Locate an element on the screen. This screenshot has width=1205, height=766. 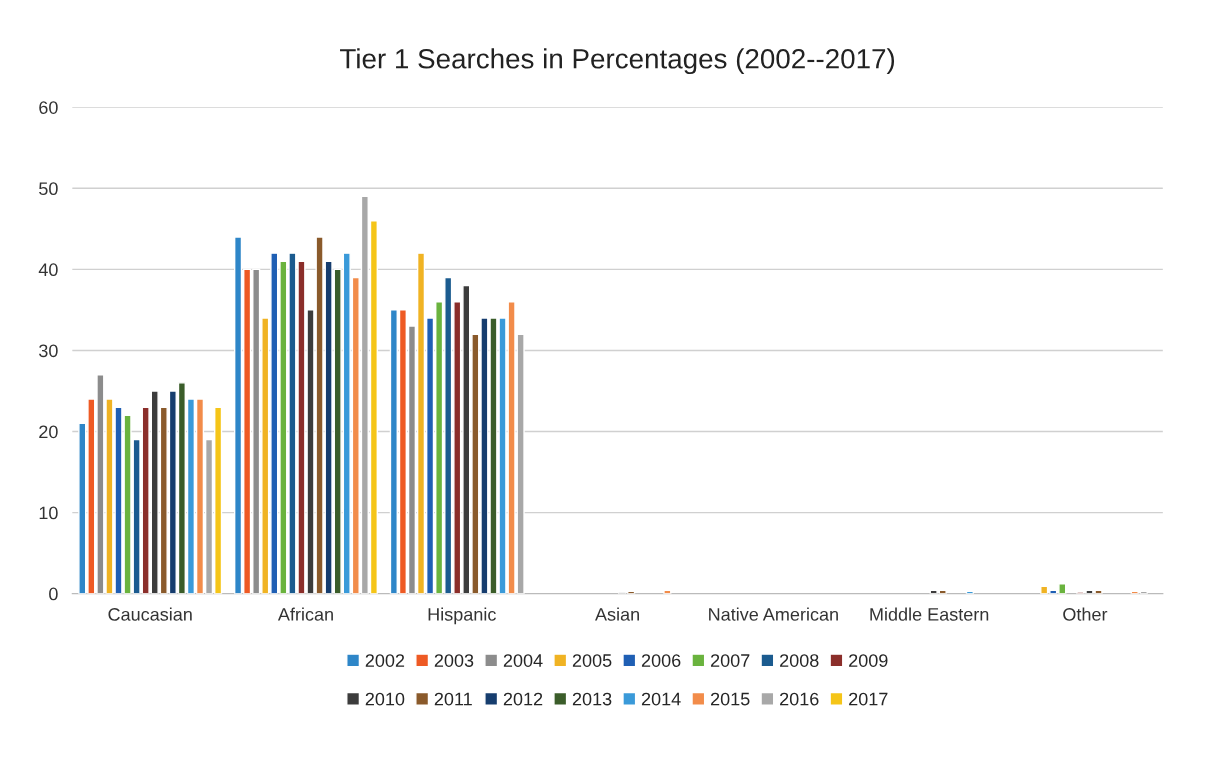
y-tick-label: 20 is located at coordinates (48, 432).